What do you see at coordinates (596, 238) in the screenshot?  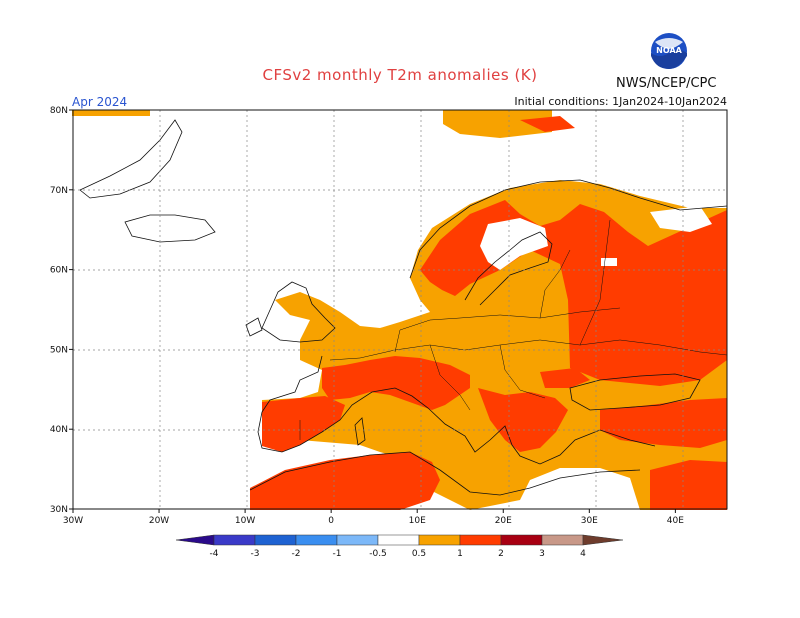 I see `anomaly-neutral-patches` at bounding box center [596, 238].